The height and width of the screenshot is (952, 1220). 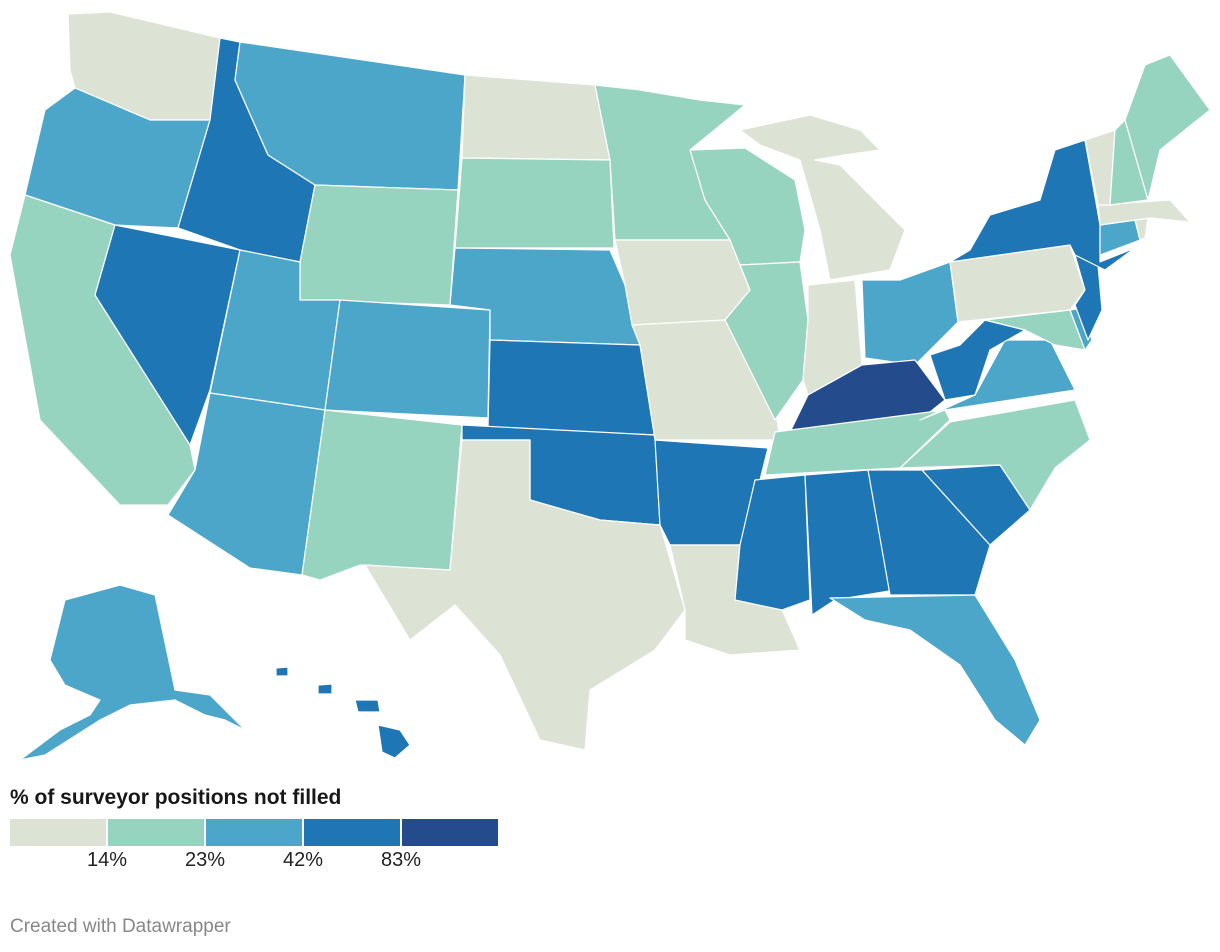 I want to click on state-OH, so click(x=910, y=313).